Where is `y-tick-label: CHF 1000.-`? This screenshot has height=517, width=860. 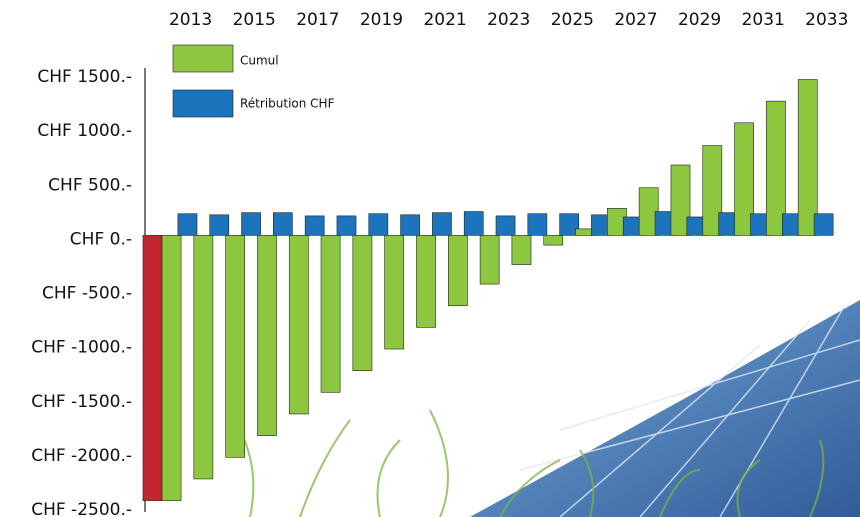 y-tick-label: CHF 1000.- is located at coordinates (84, 131).